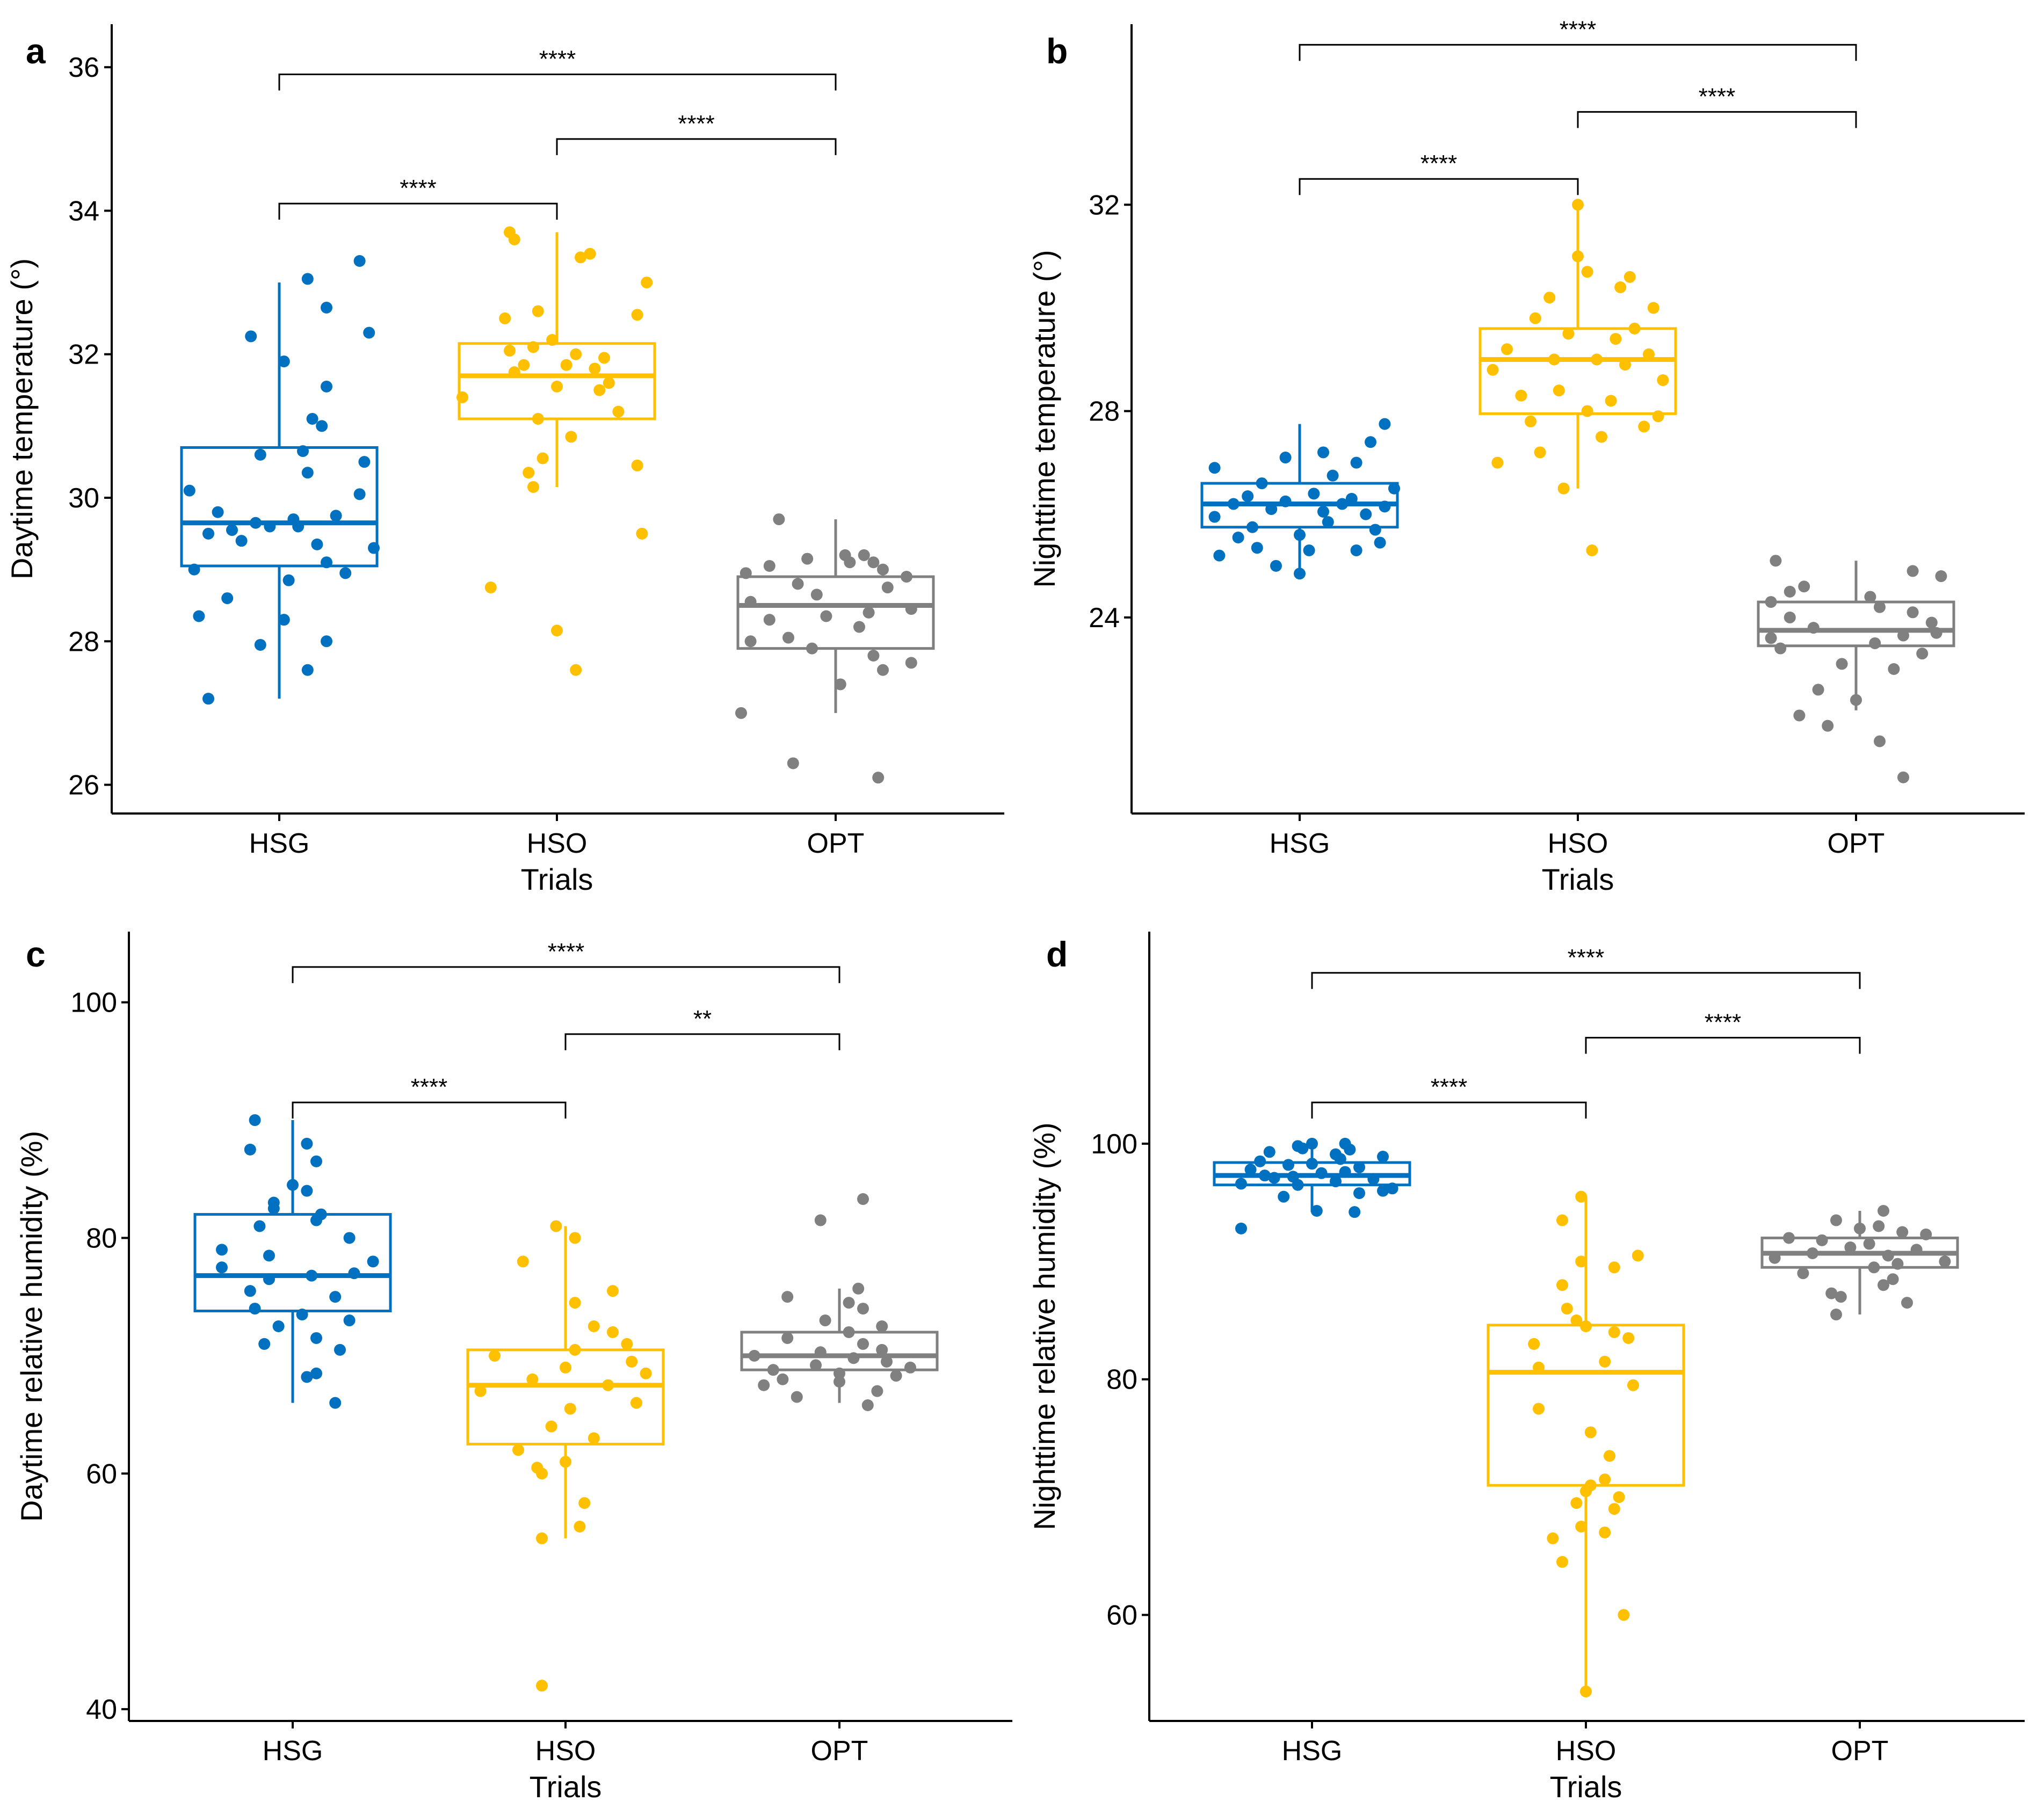  Describe the element at coordinates (279, 843) in the screenshot. I see `x-tick-label-hsg: HSG` at that location.